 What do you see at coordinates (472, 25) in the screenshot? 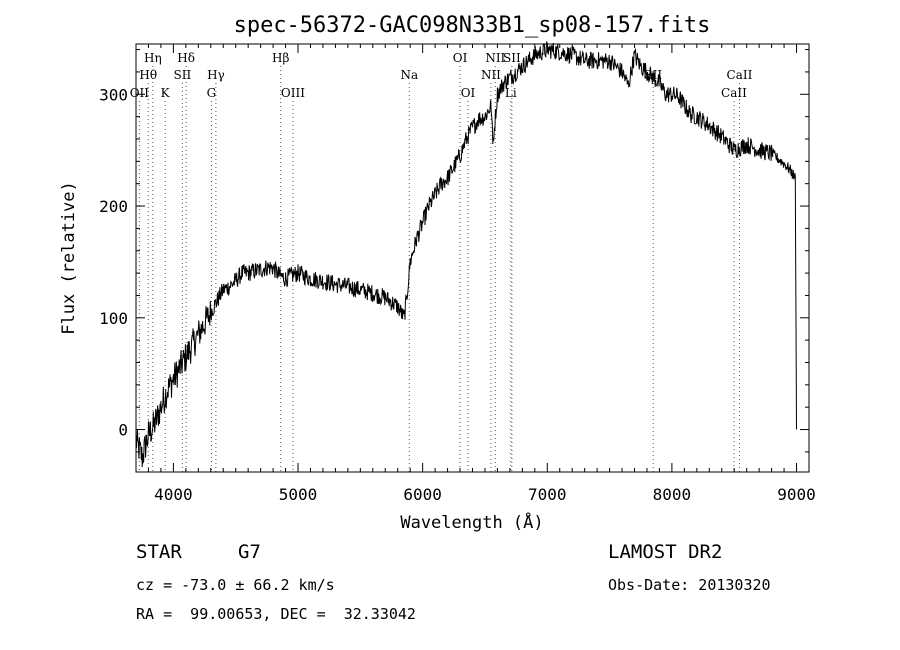
I see `chart-title: spec-56372-GAC098N33B1_sp08-157.fits` at bounding box center [472, 25].